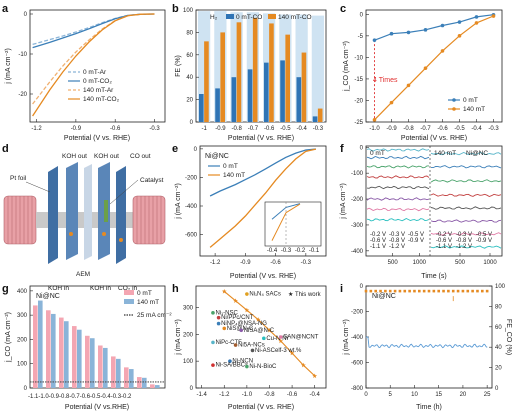  What do you see at coordinates (477, 153) in the screenshot?
I see `chart-title-f: Ni@NC` at bounding box center [477, 153].